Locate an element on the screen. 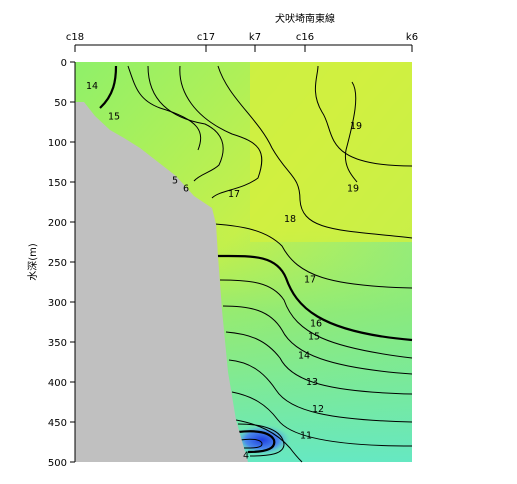 The height and width of the screenshot is (484, 517). chart-title: 犬吠埼南東線 is located at coordinates (305, 18).